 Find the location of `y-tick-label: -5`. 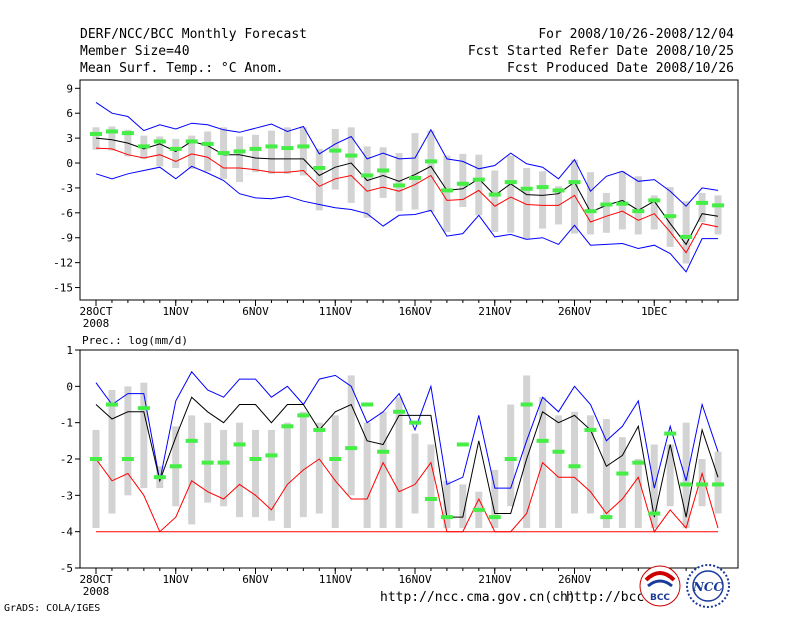

y-tick-label: -5 is located at coordinates (66, 568).